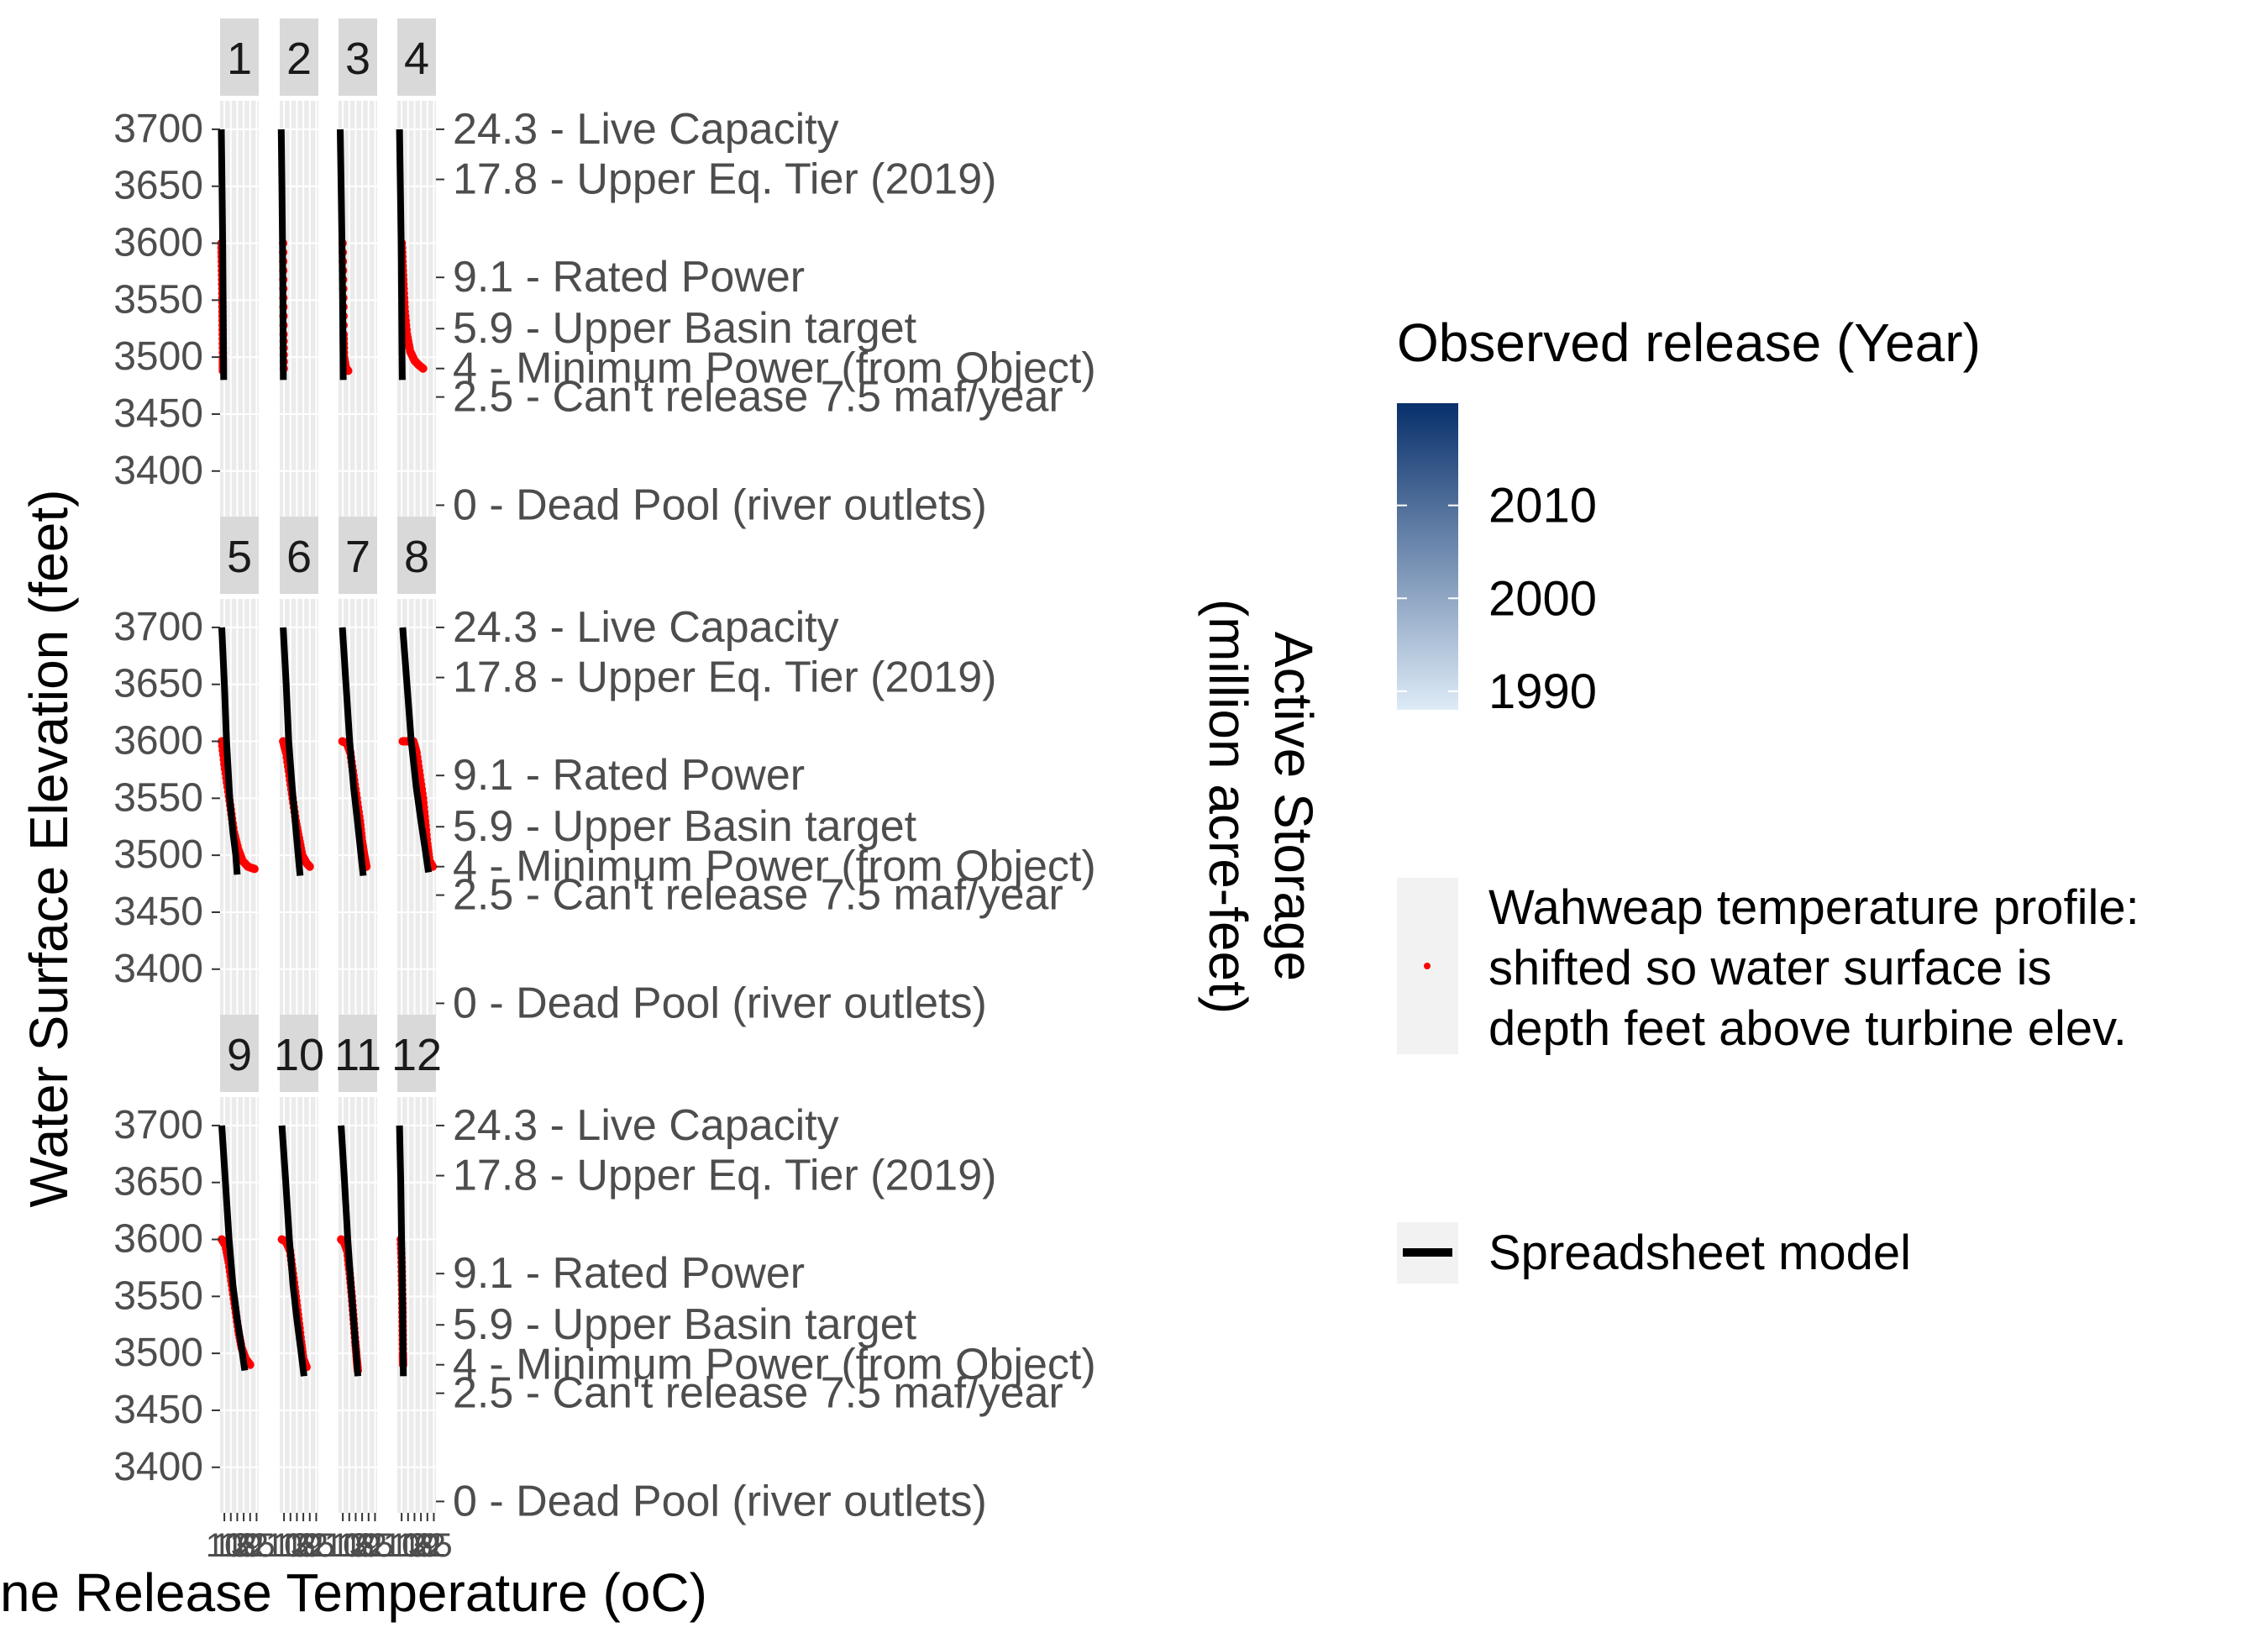 This screenshot has width=2268, height=1638. I want to click on facet-label: 1, so click(239, 59).